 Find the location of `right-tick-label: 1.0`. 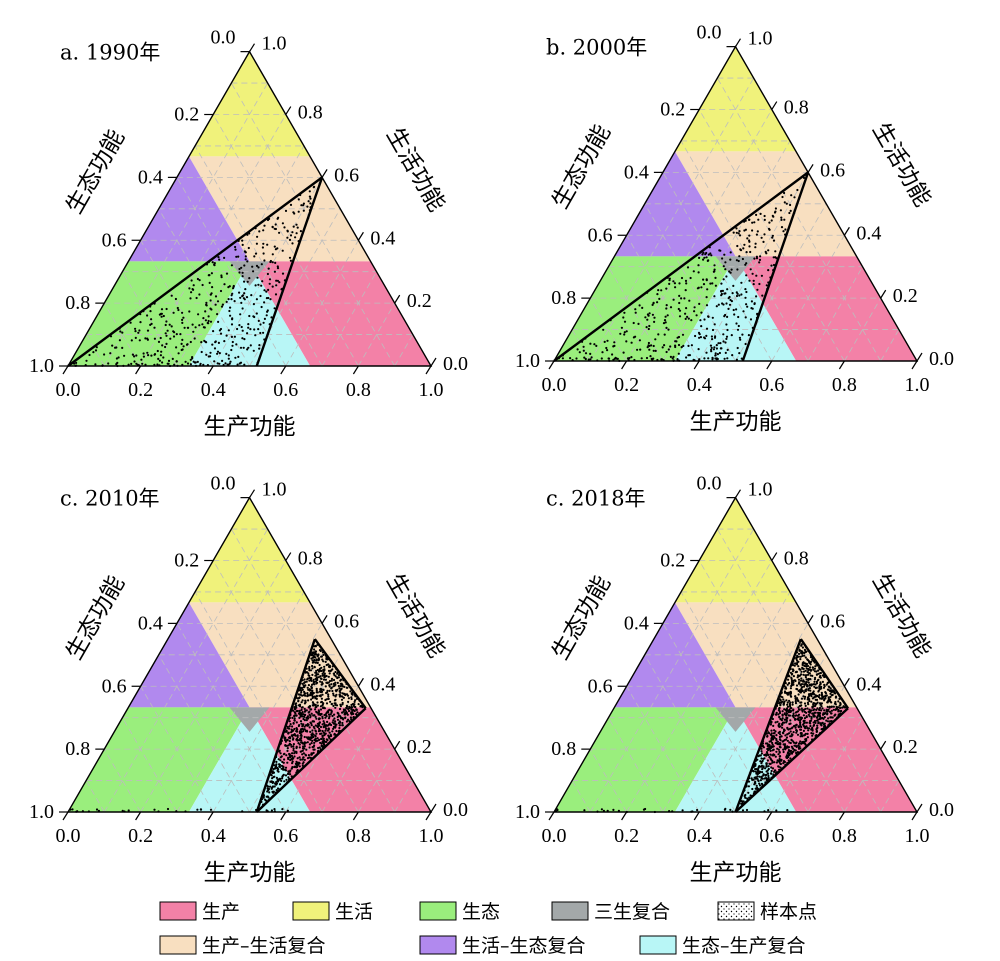

right-tick-label: 1.0 is located at coordinates (274, 44).